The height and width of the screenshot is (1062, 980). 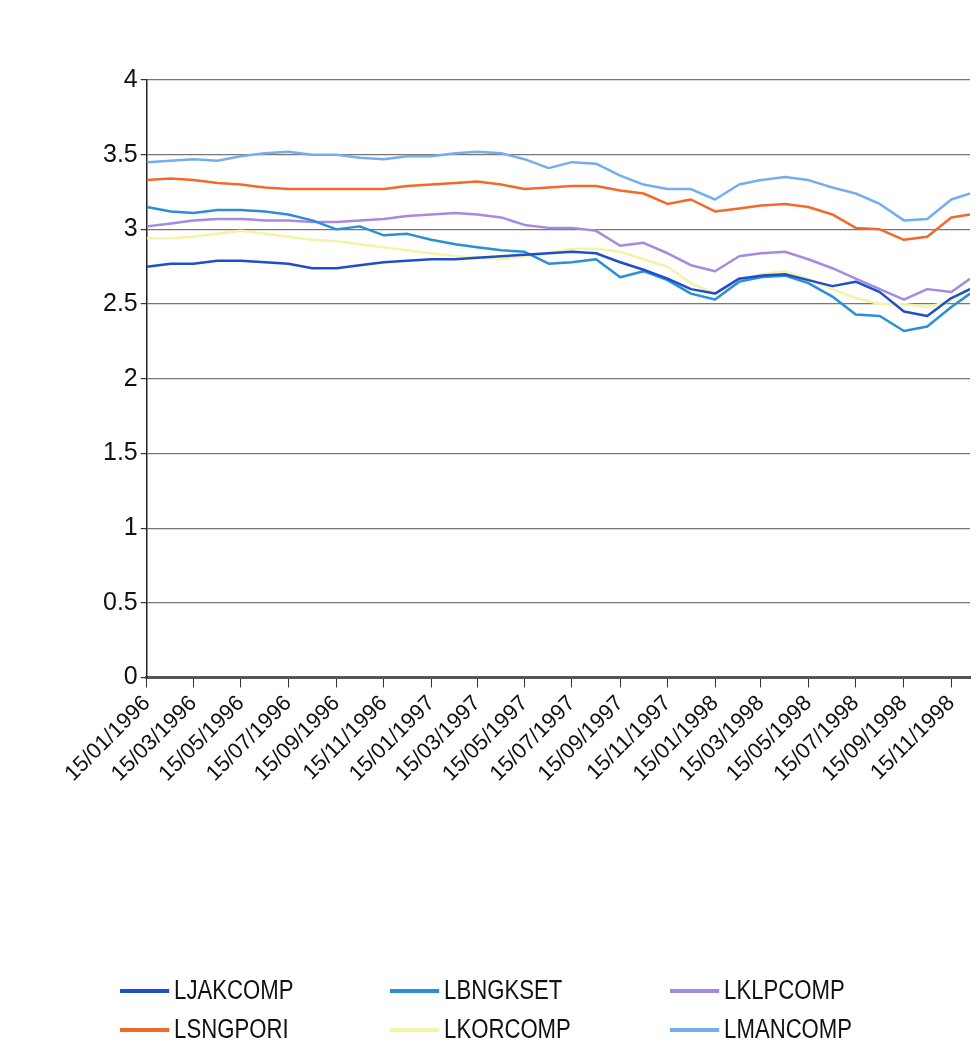 I want to click on legend-label: LKORCOMP, so click(x=507, y=1029).